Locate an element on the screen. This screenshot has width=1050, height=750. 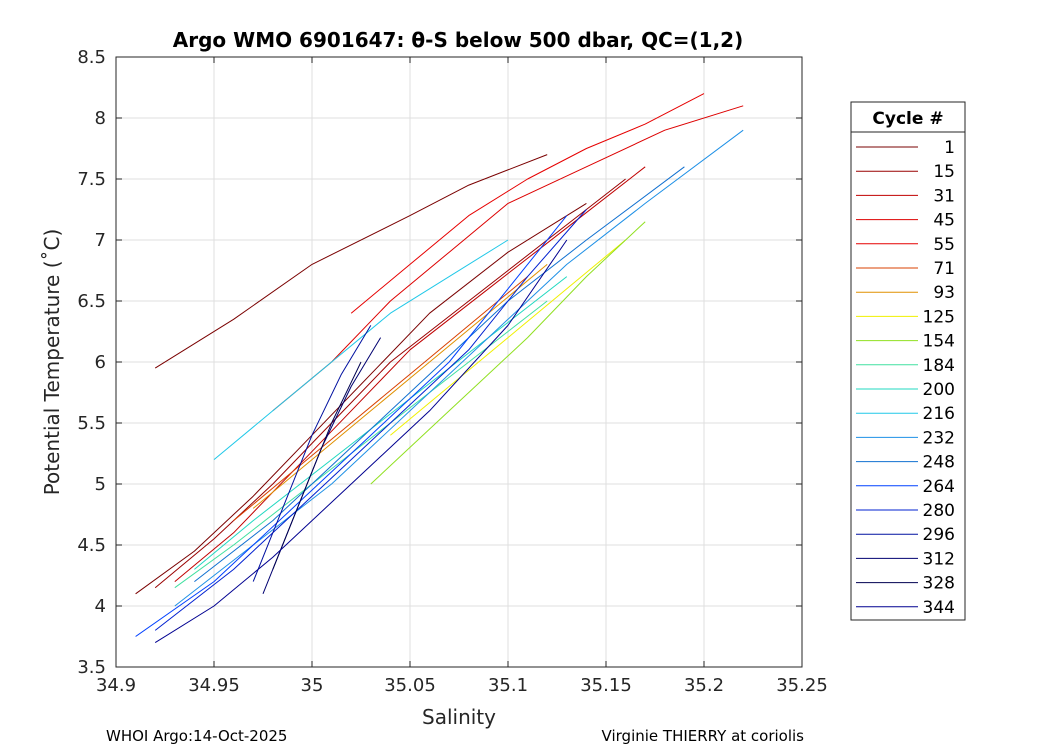
legend-label: 93 is located at coordinates (944, 293).